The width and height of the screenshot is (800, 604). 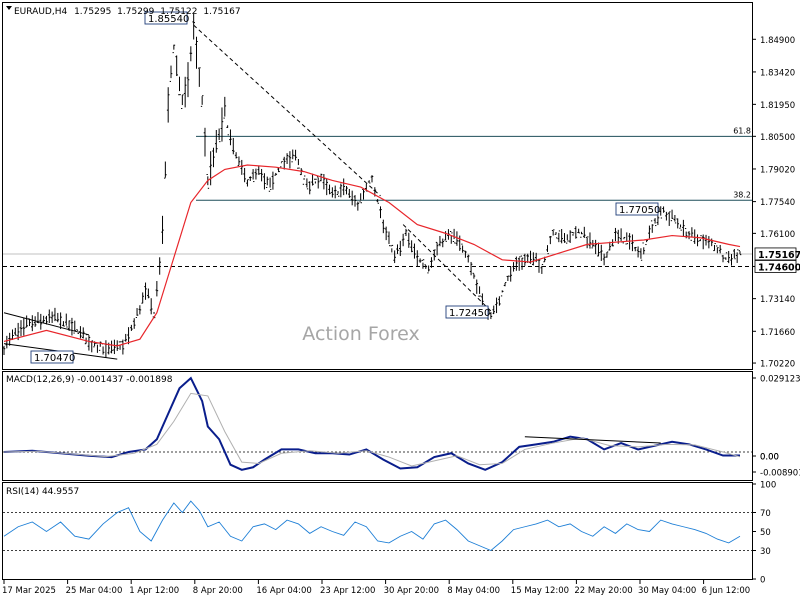 What do you see at coordinates (777, 333) in the screenshot?
I see `price-axis-label: 1.71660` at bounding box center [777, 333].